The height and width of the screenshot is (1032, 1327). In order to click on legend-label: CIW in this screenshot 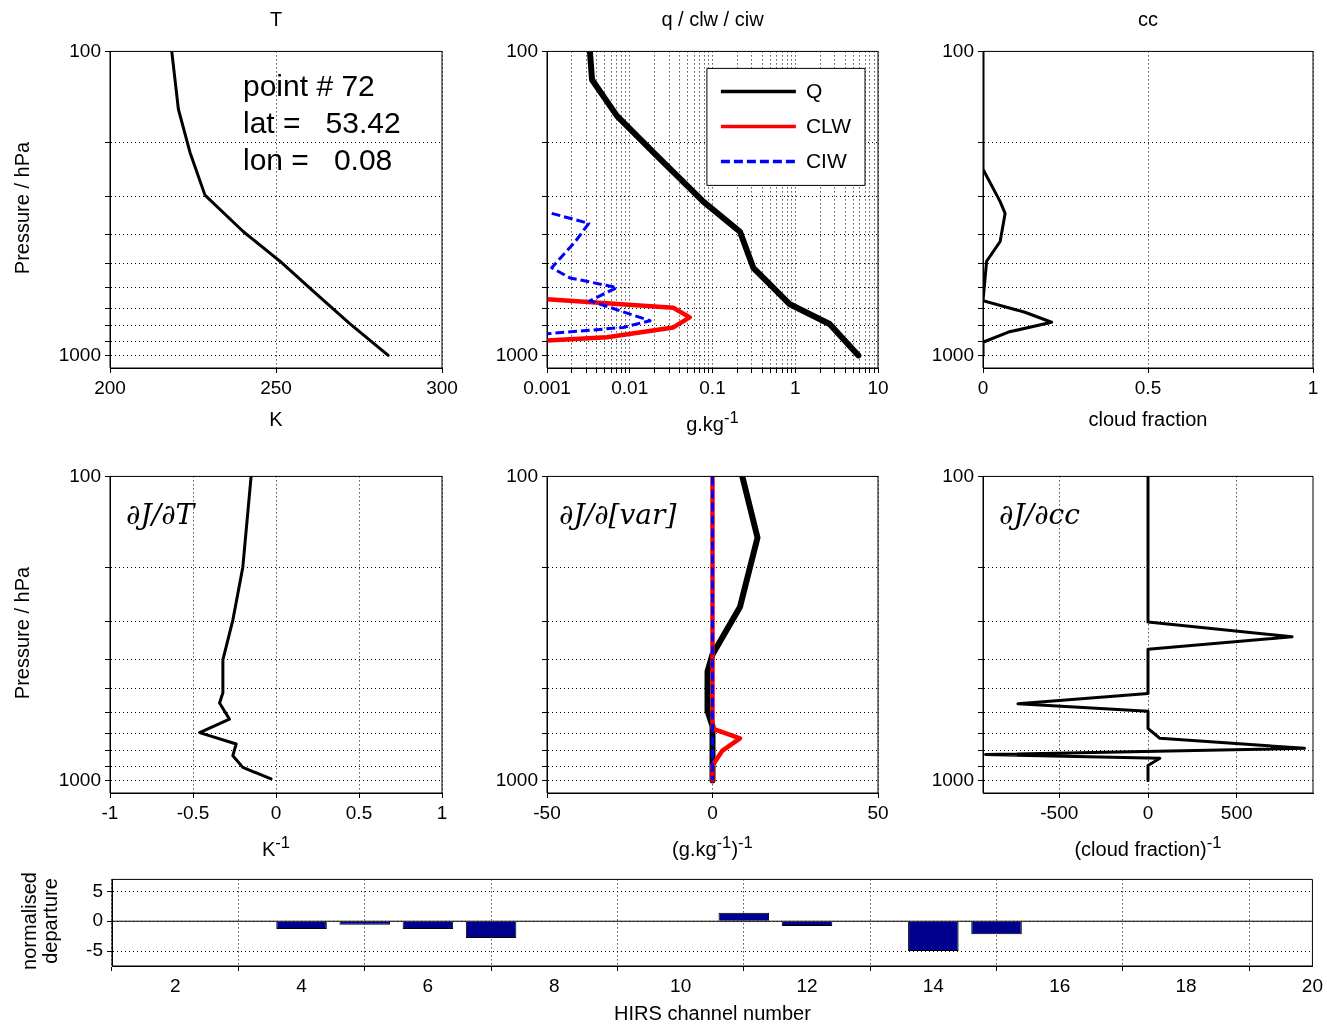, I will do `click(826, 161)`.